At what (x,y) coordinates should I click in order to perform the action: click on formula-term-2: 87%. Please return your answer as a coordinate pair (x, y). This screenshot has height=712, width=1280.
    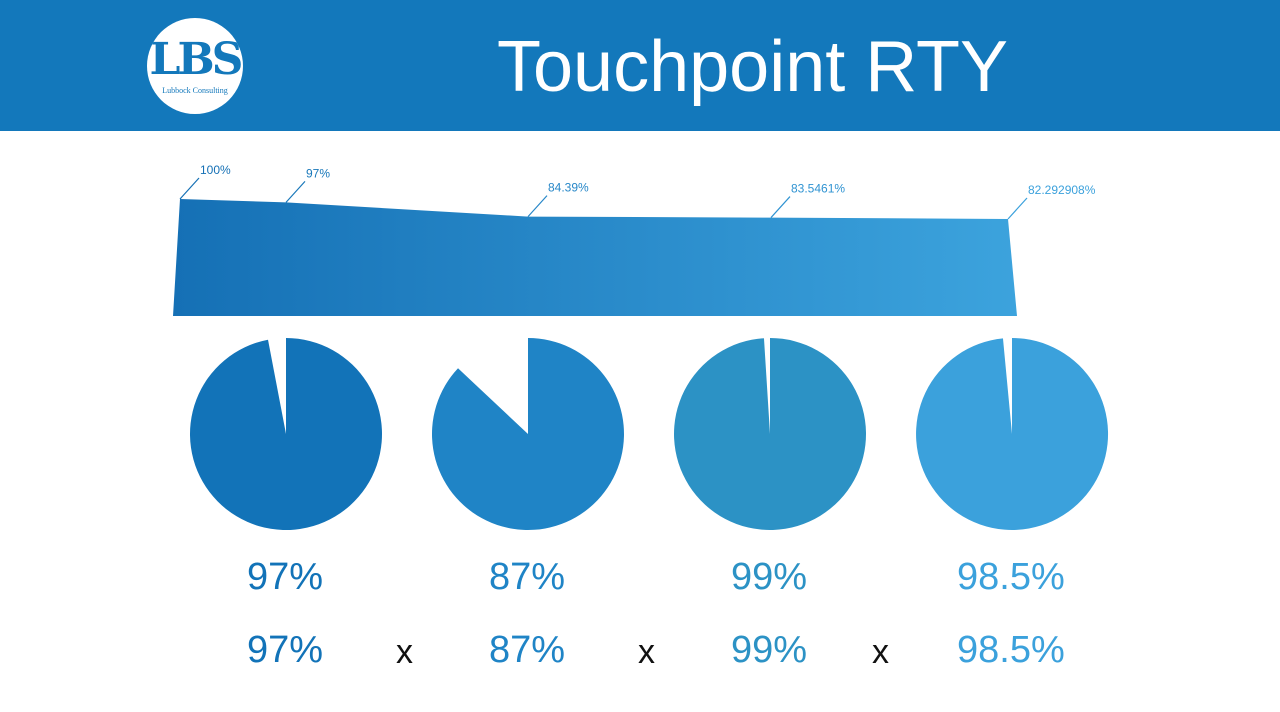
    Looking at the image, I should click on (527, 650).